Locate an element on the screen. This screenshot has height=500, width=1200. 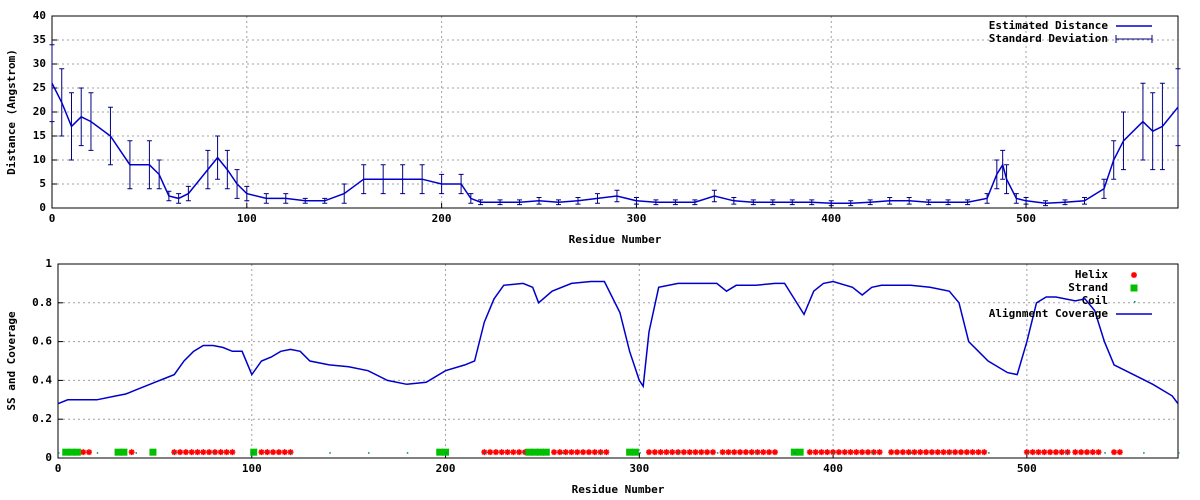
legend-label: Alignment Coverage is located at coordinates (1049, 313).